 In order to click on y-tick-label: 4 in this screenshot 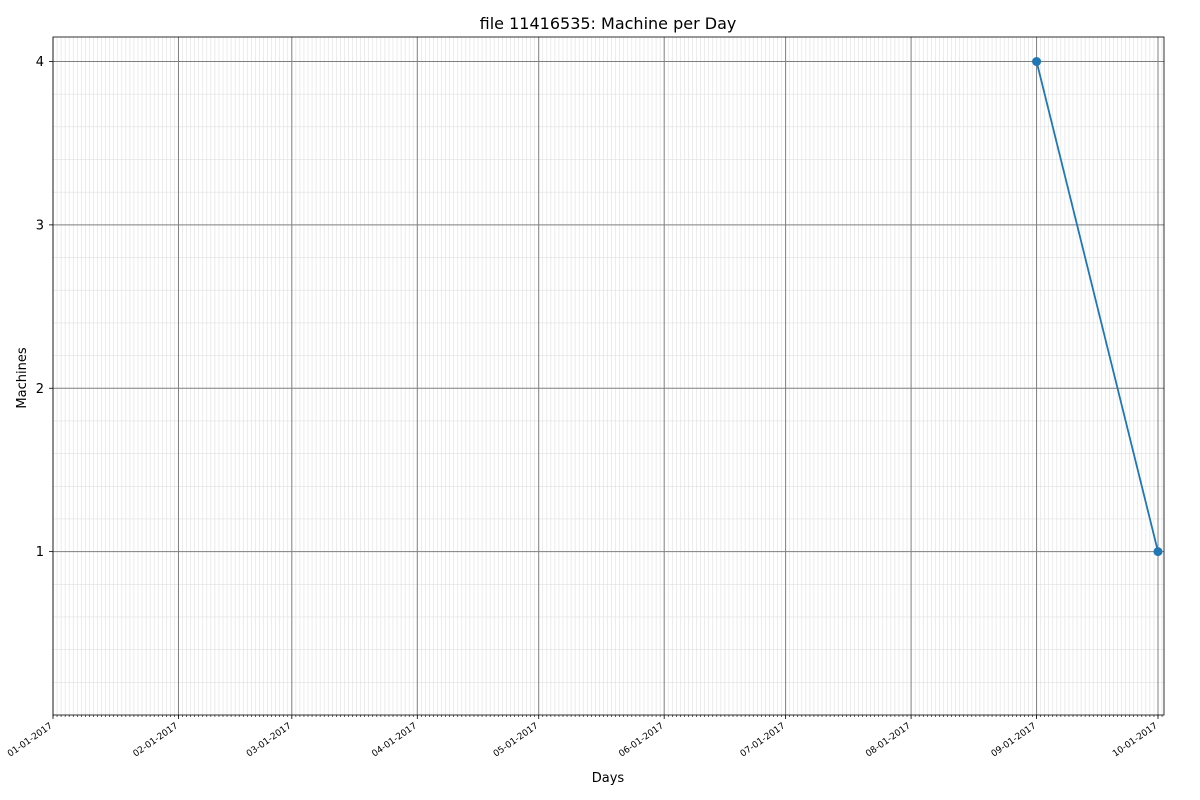, I will do `click(40, 62)`.